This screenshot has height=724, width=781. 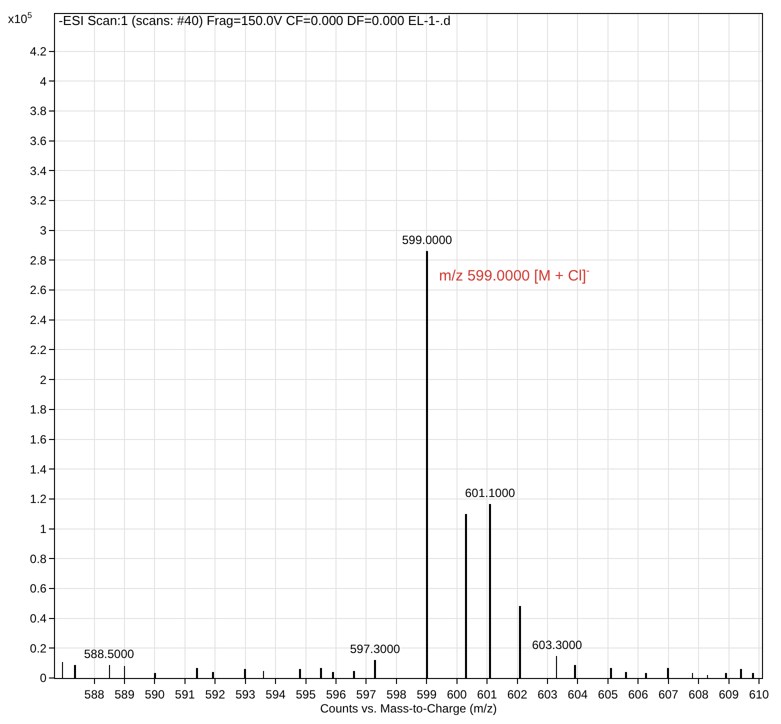 What do you see at coordinates (759, 694) in the screenshot?
I see `x-tick-label: 610` at bounding box center [759, 694].